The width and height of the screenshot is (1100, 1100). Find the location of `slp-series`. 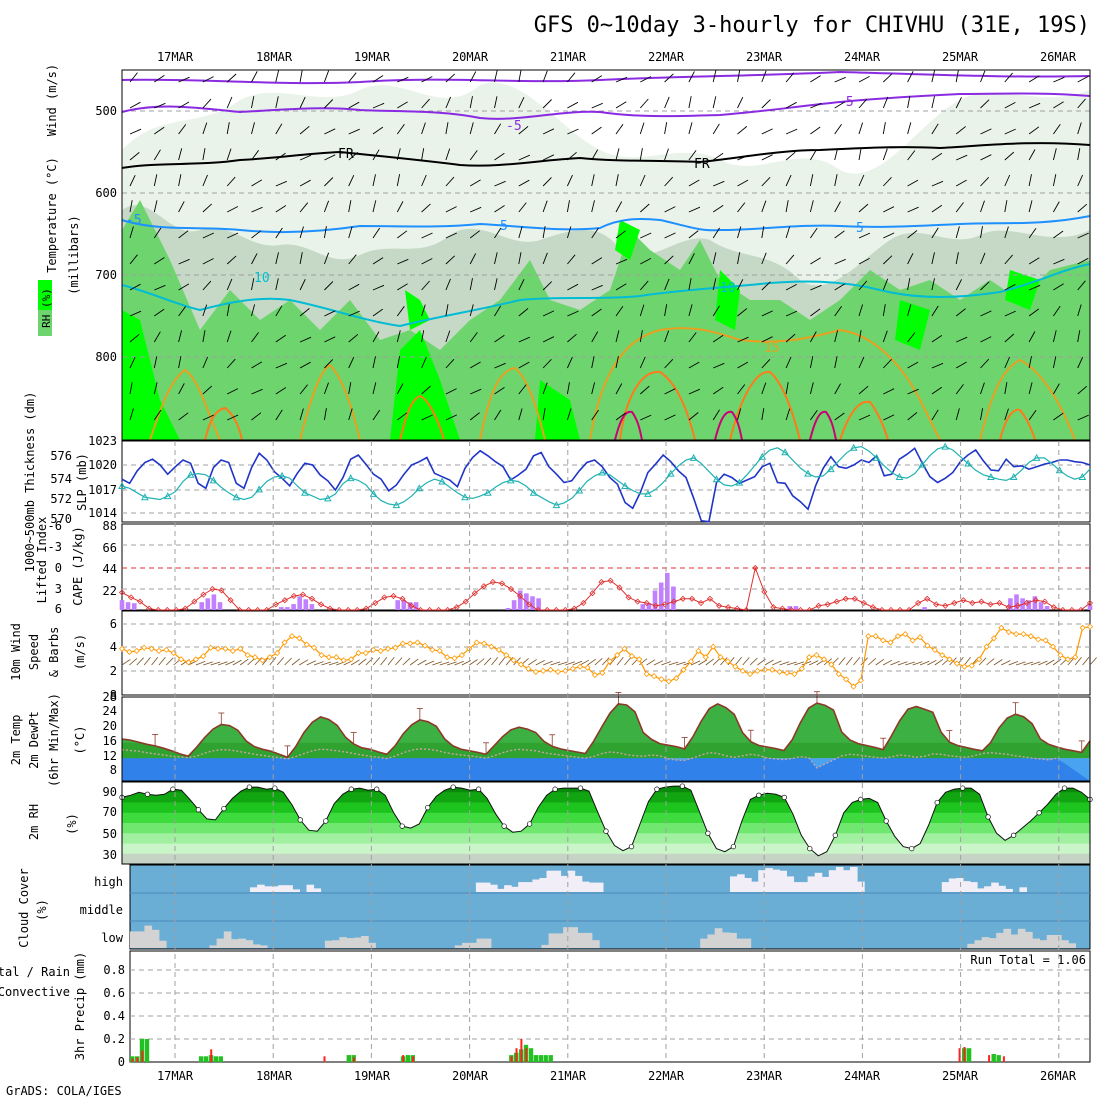

slp-series is located at coordinates (604, 482).